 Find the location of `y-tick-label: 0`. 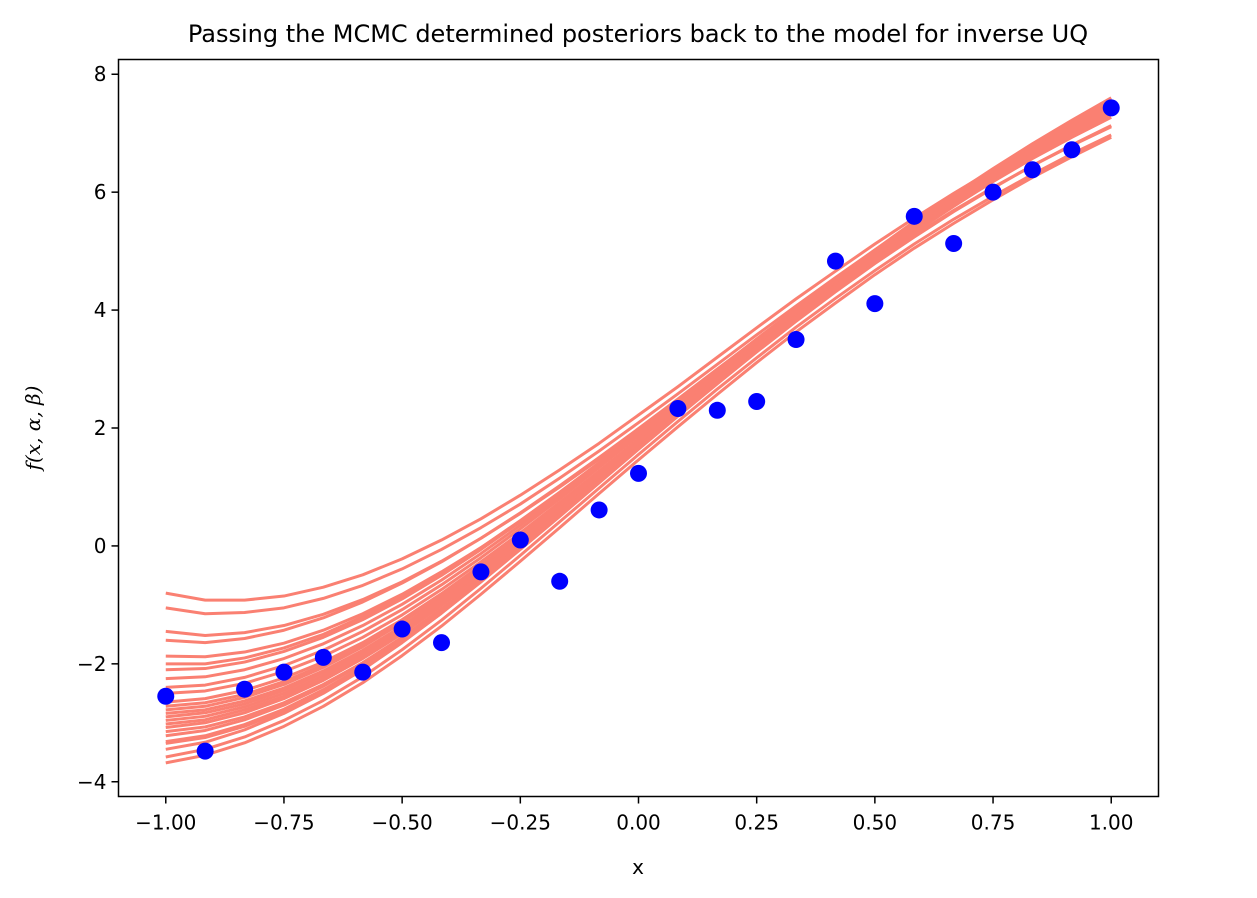

y-tick-label: 0 is located at coordinates (100, 546).